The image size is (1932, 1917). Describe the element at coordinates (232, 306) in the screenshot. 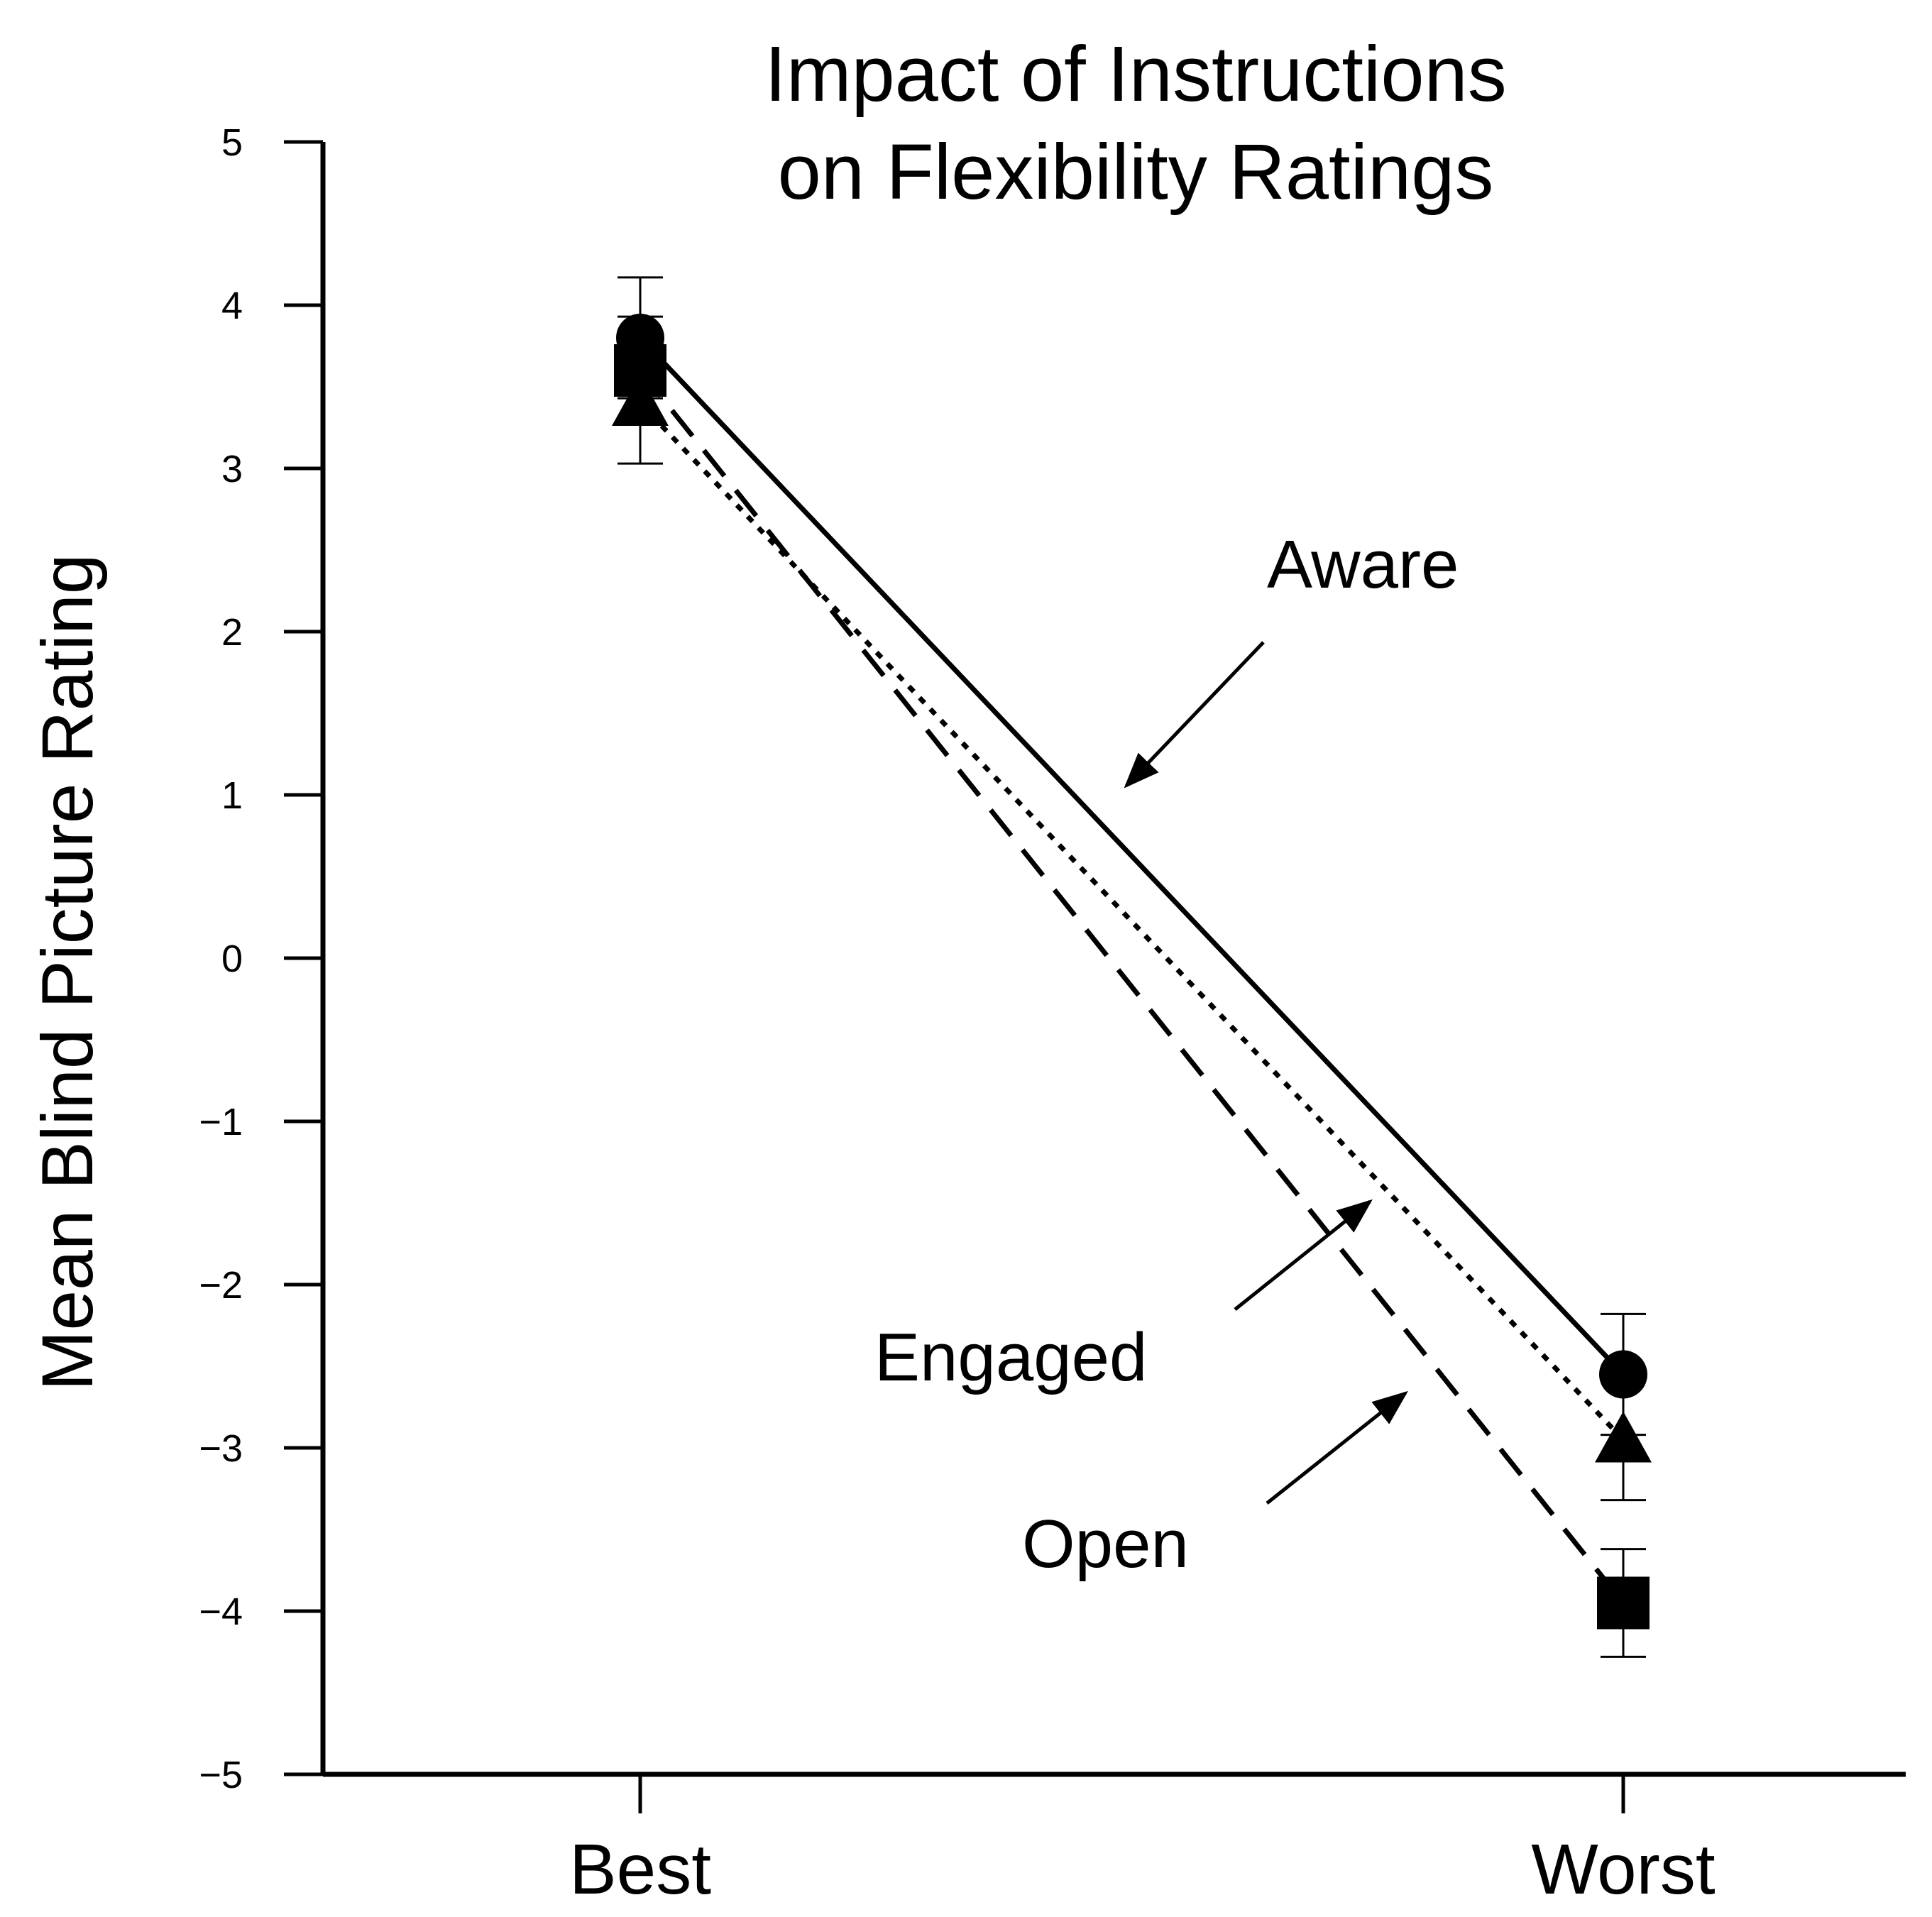

I see `y-tick-label: 4` at that location.